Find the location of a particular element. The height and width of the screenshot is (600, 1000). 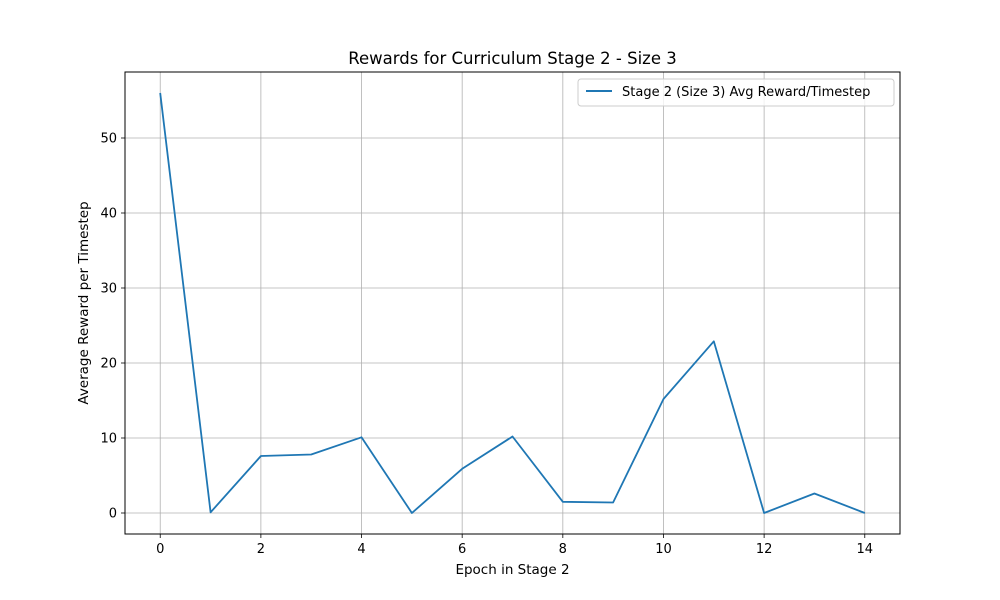

x-tick-label: 2 is located at coordinates (261, 549).